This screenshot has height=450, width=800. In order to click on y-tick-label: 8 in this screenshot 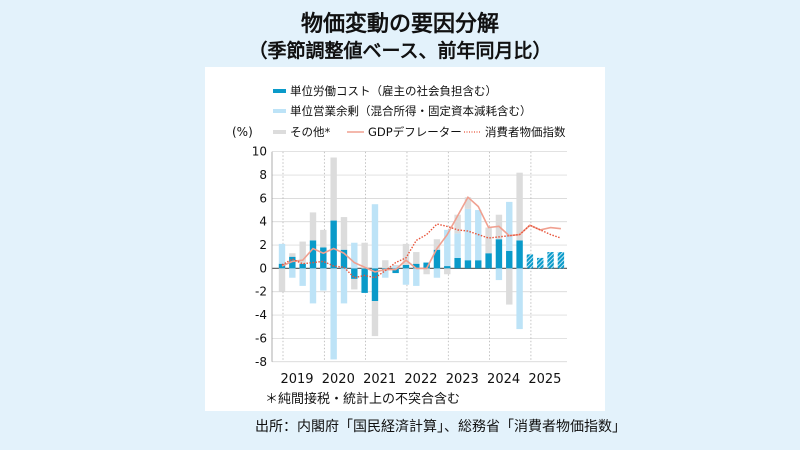, I will do `click(263, 175)`.